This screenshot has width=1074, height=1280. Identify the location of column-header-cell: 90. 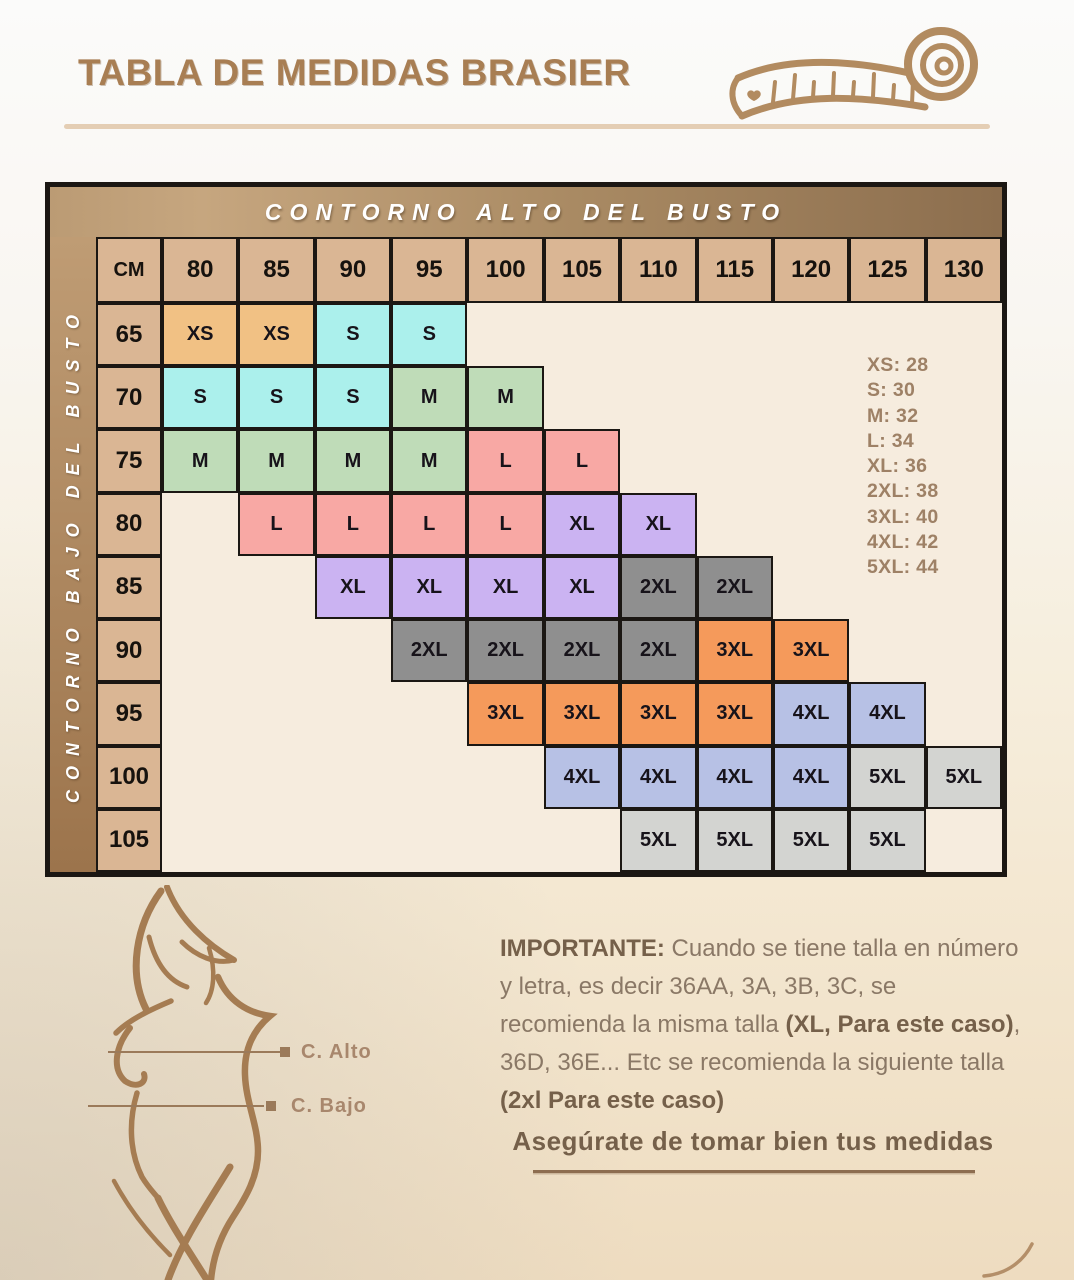
(353, 270).